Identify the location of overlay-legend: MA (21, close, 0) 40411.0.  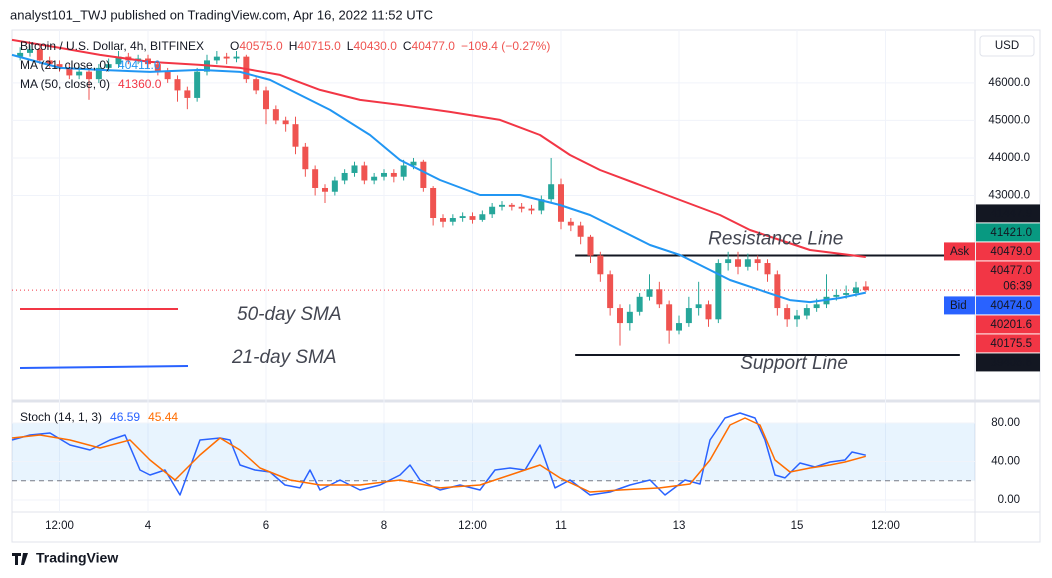
(90, 65).